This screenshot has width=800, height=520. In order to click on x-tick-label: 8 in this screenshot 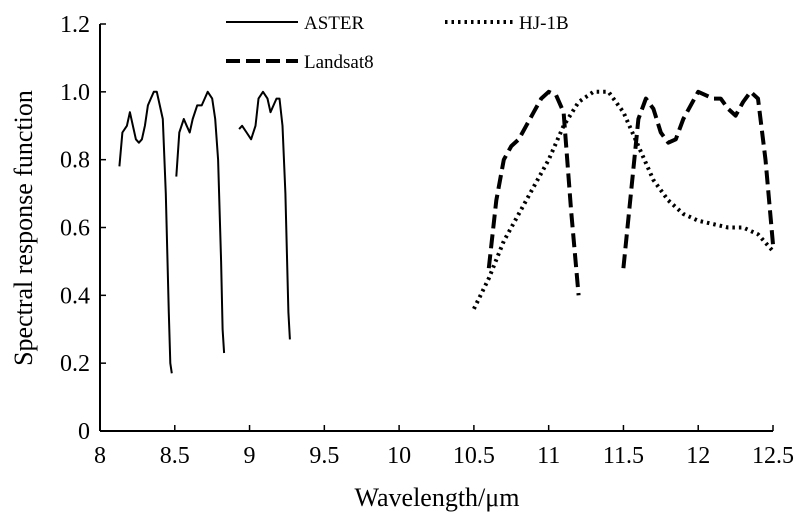, I will do `click(100, 456)`.